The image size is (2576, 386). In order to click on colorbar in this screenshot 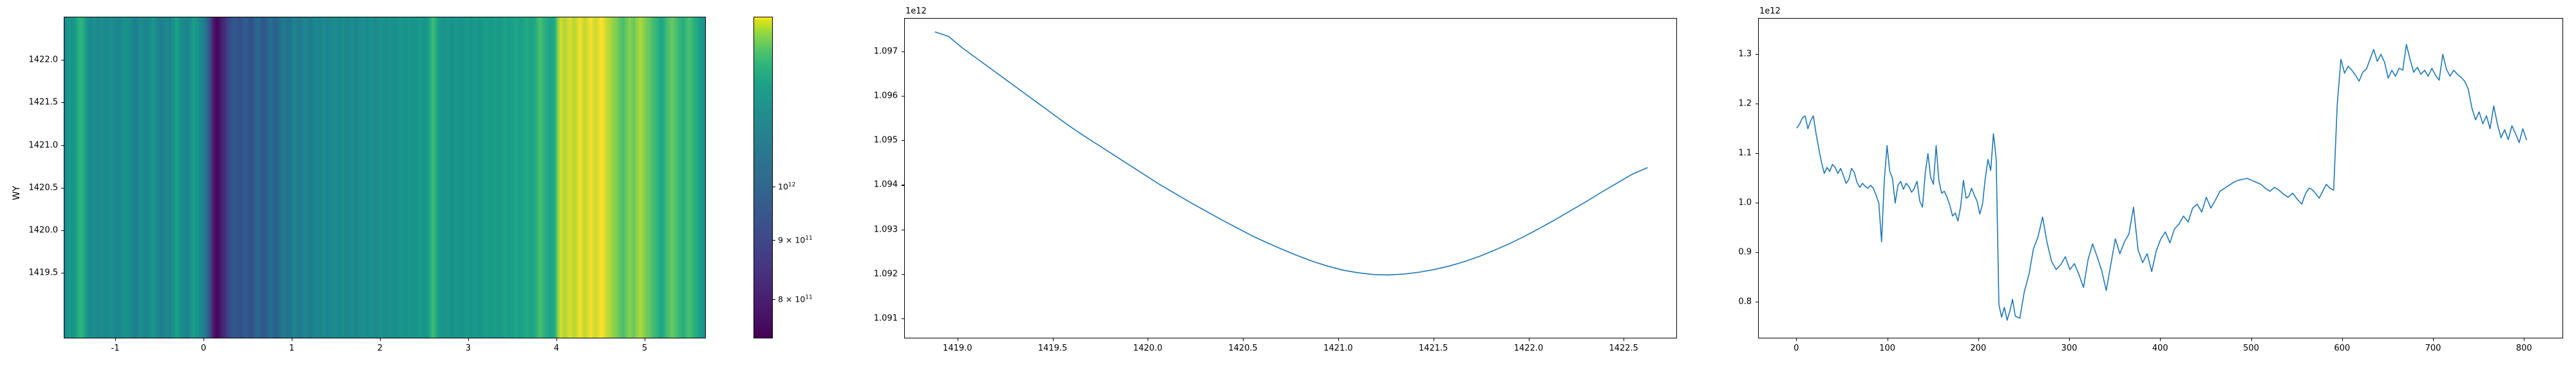, I will do `click(763, 177)`.